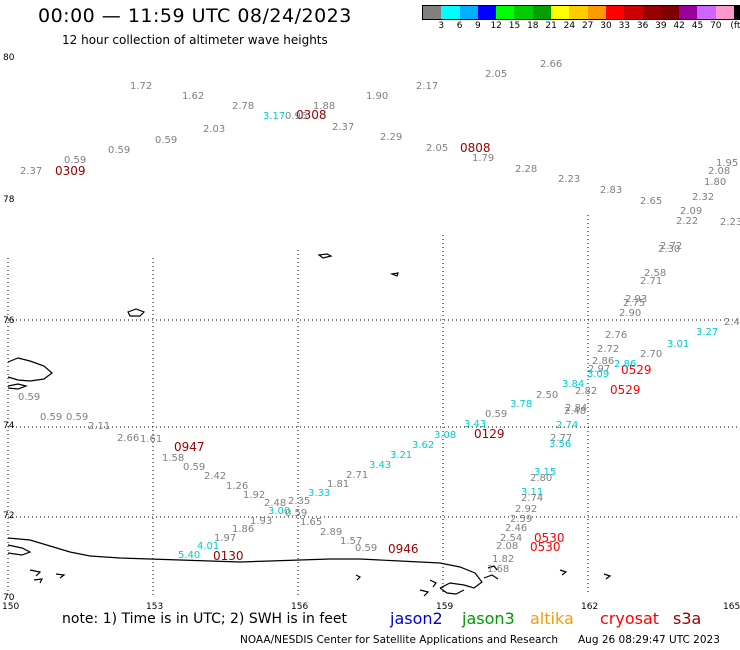 Image resolution: width=740 pixels, height=650 pixels. What do you see at coordinates (377, 96) in the screenshot?
I see `wave-height-label: 1.90` at bounding box center [377, 96].